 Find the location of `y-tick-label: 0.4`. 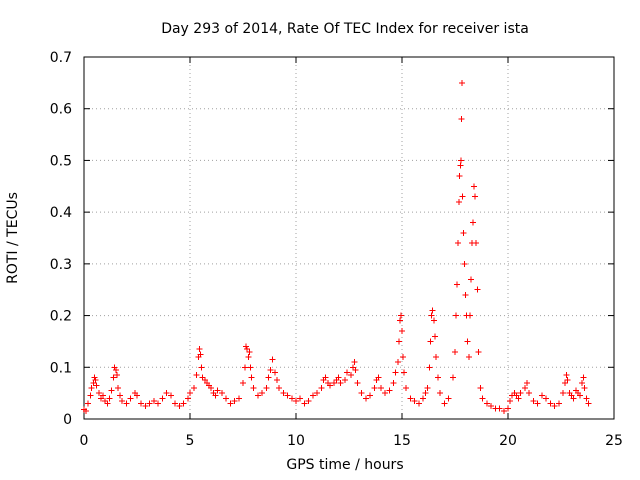

y-tick-label: 0.4 is located at coordinates (61, 213).